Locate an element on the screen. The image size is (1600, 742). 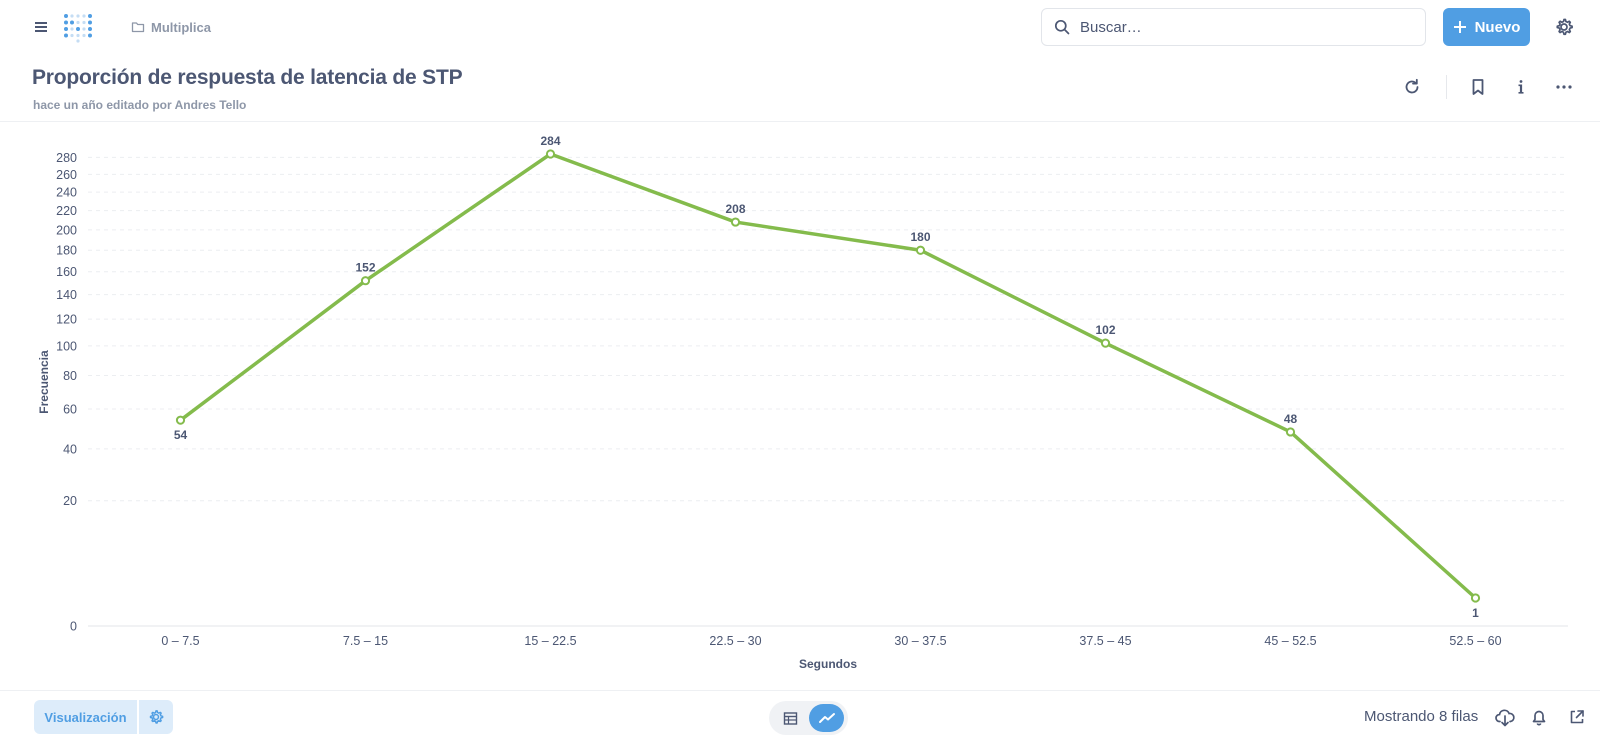
top-navigation: Multiplica Nuevo is located at coordinates (800, 27).